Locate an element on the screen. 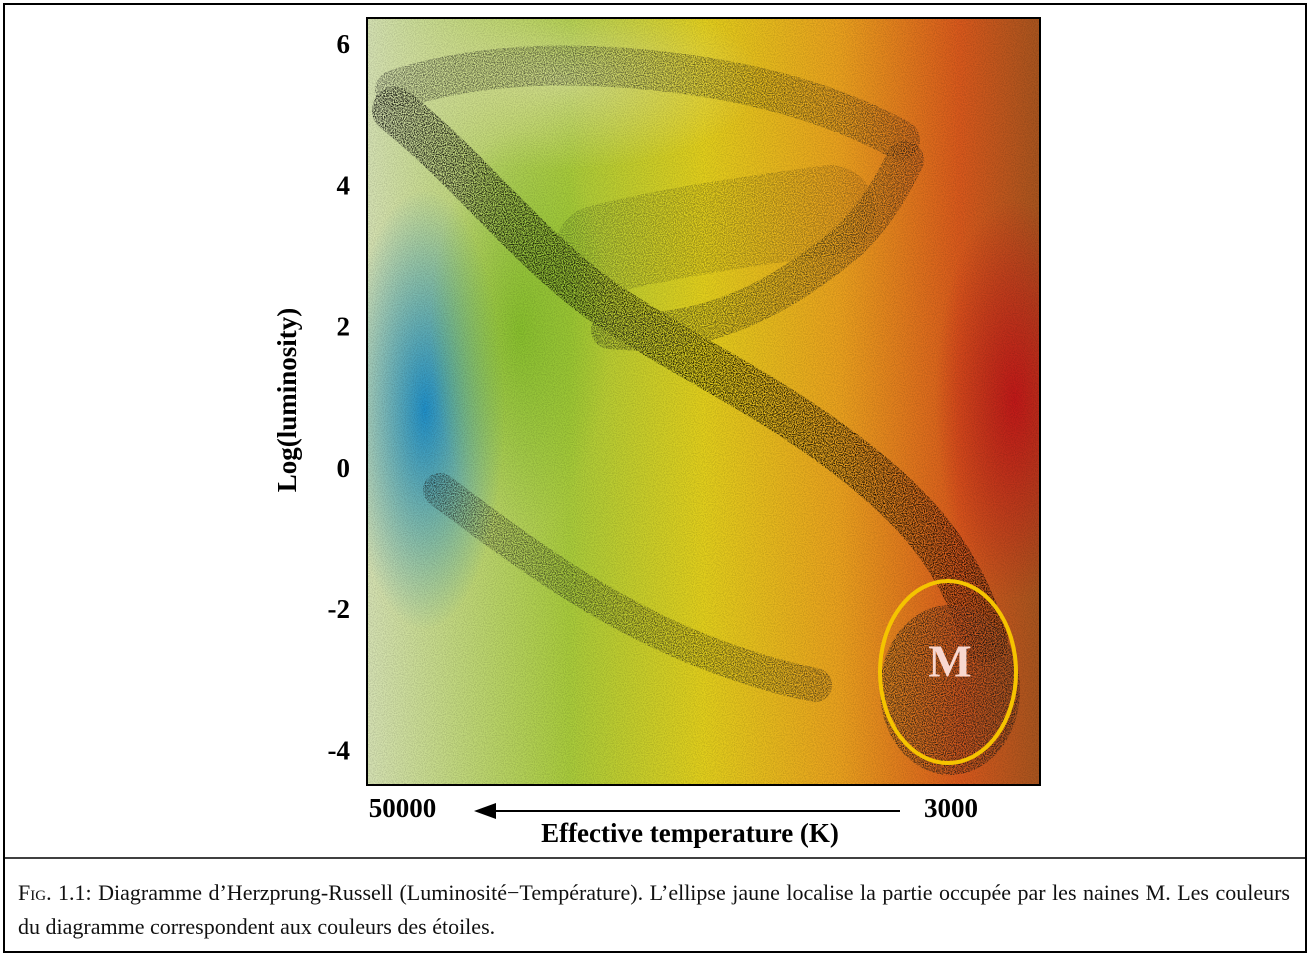 This screenshot has height=956, width=1310. y-tick-label: -4 is located at coordinates (339, 750).